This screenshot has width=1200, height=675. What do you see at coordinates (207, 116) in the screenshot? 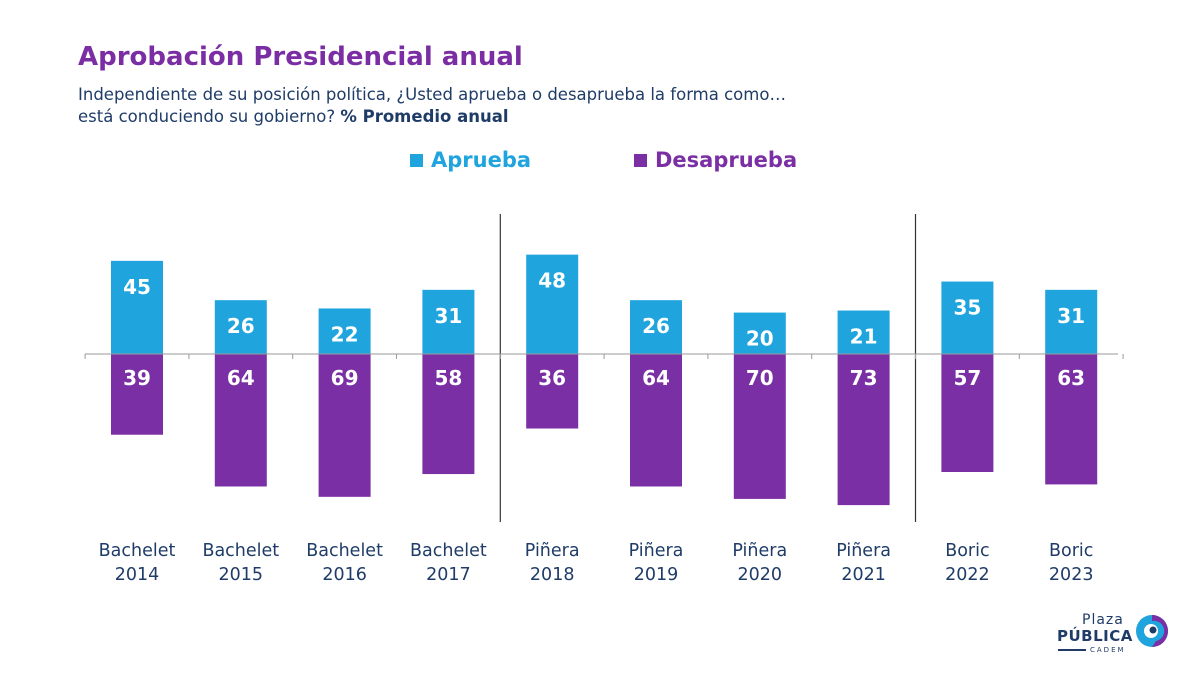
I see `subtitle-line2: está conduciendo su gobierno?` at bounding box center [207, 116].